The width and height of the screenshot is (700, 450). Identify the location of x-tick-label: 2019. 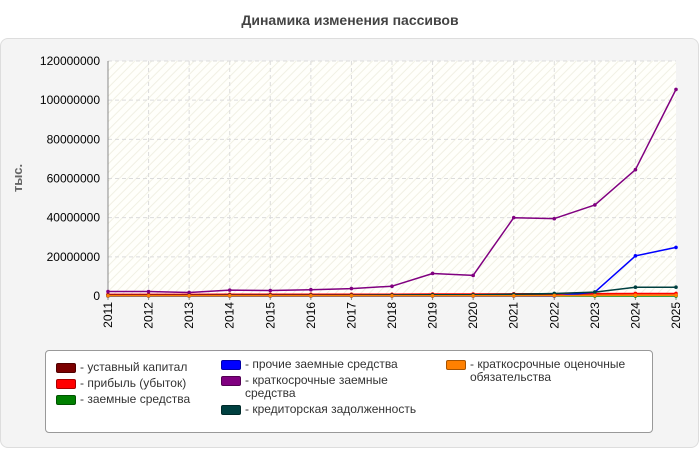
(433, 315).